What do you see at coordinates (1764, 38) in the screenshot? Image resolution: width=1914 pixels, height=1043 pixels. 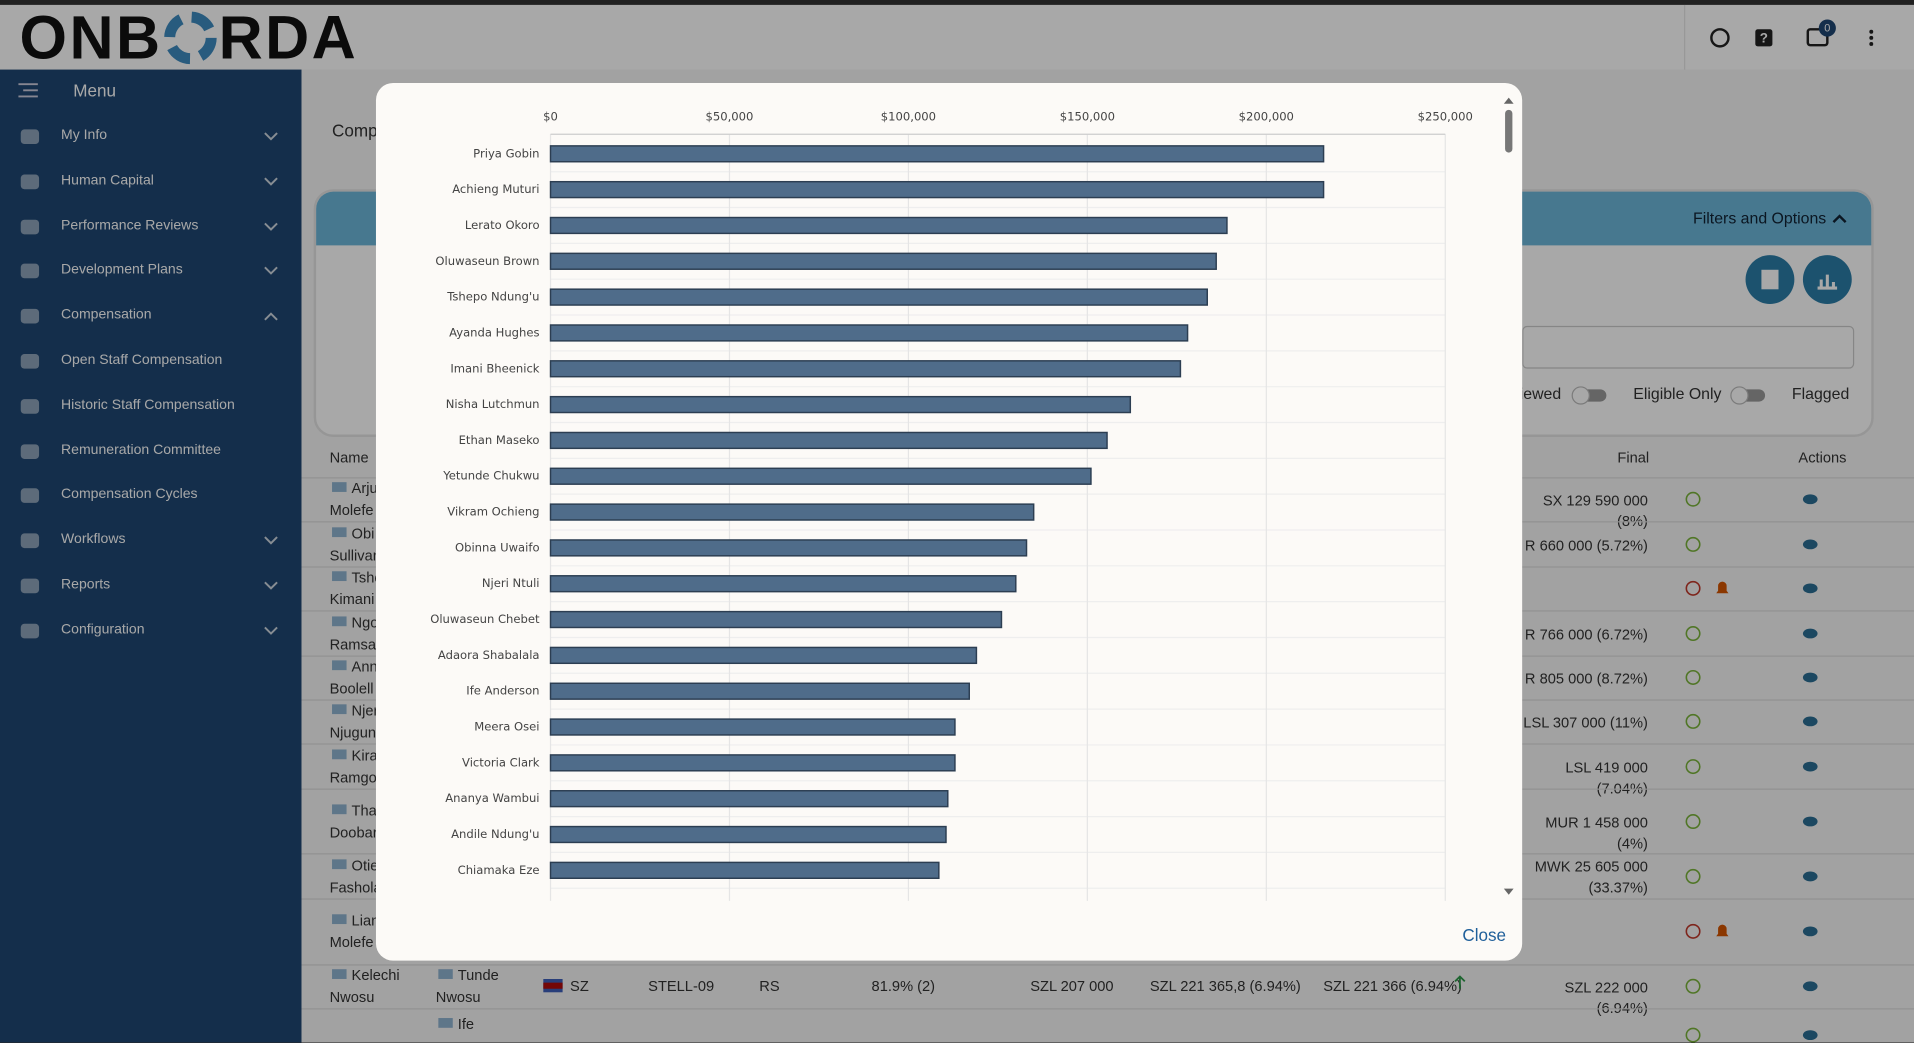 I see `help-button` at bounding box center [1764, 38].